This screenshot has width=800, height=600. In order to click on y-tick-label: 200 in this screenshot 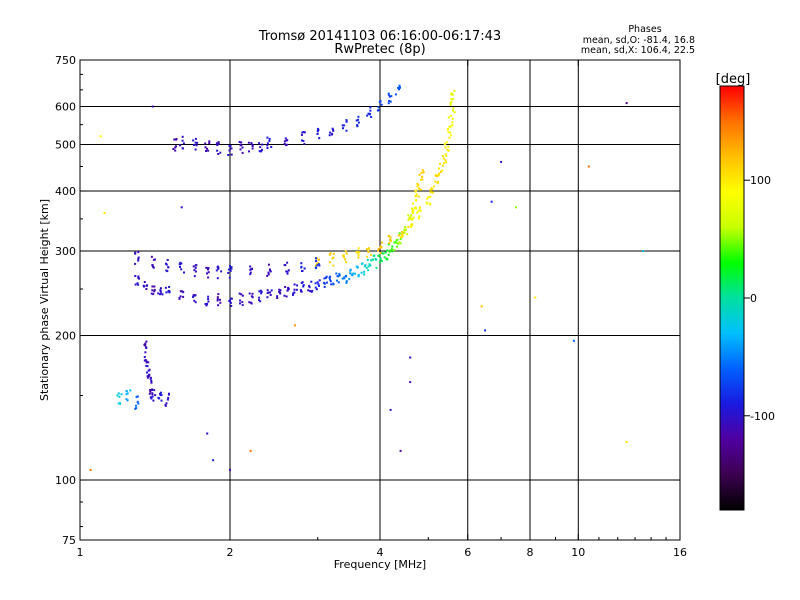, I will do `click(65, 336)`.